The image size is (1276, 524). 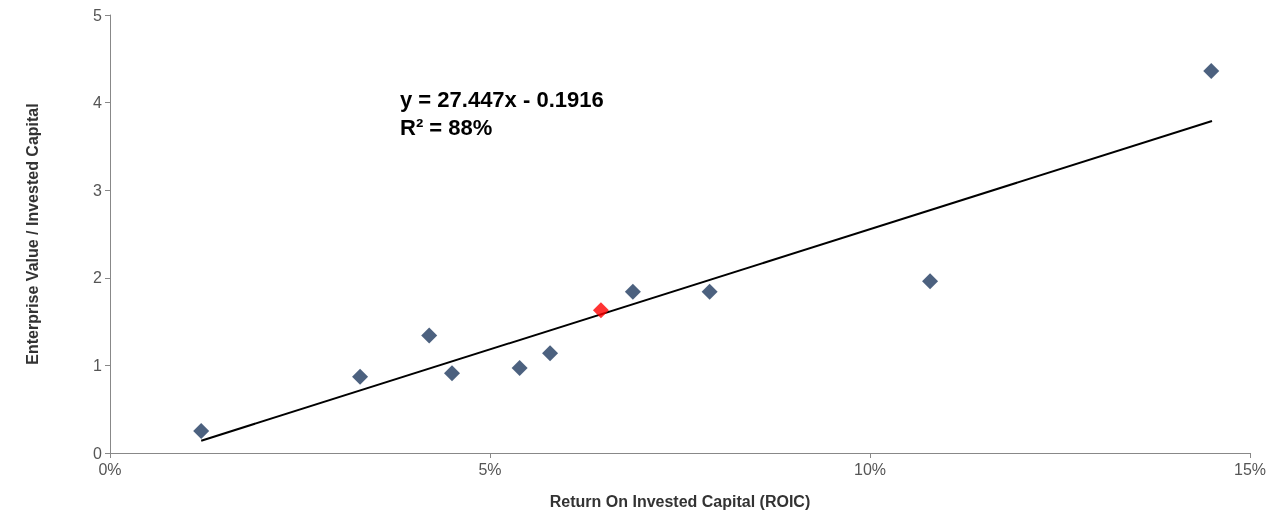 I want to click on x-tick-label: 0%, so click(x=110, y=469).